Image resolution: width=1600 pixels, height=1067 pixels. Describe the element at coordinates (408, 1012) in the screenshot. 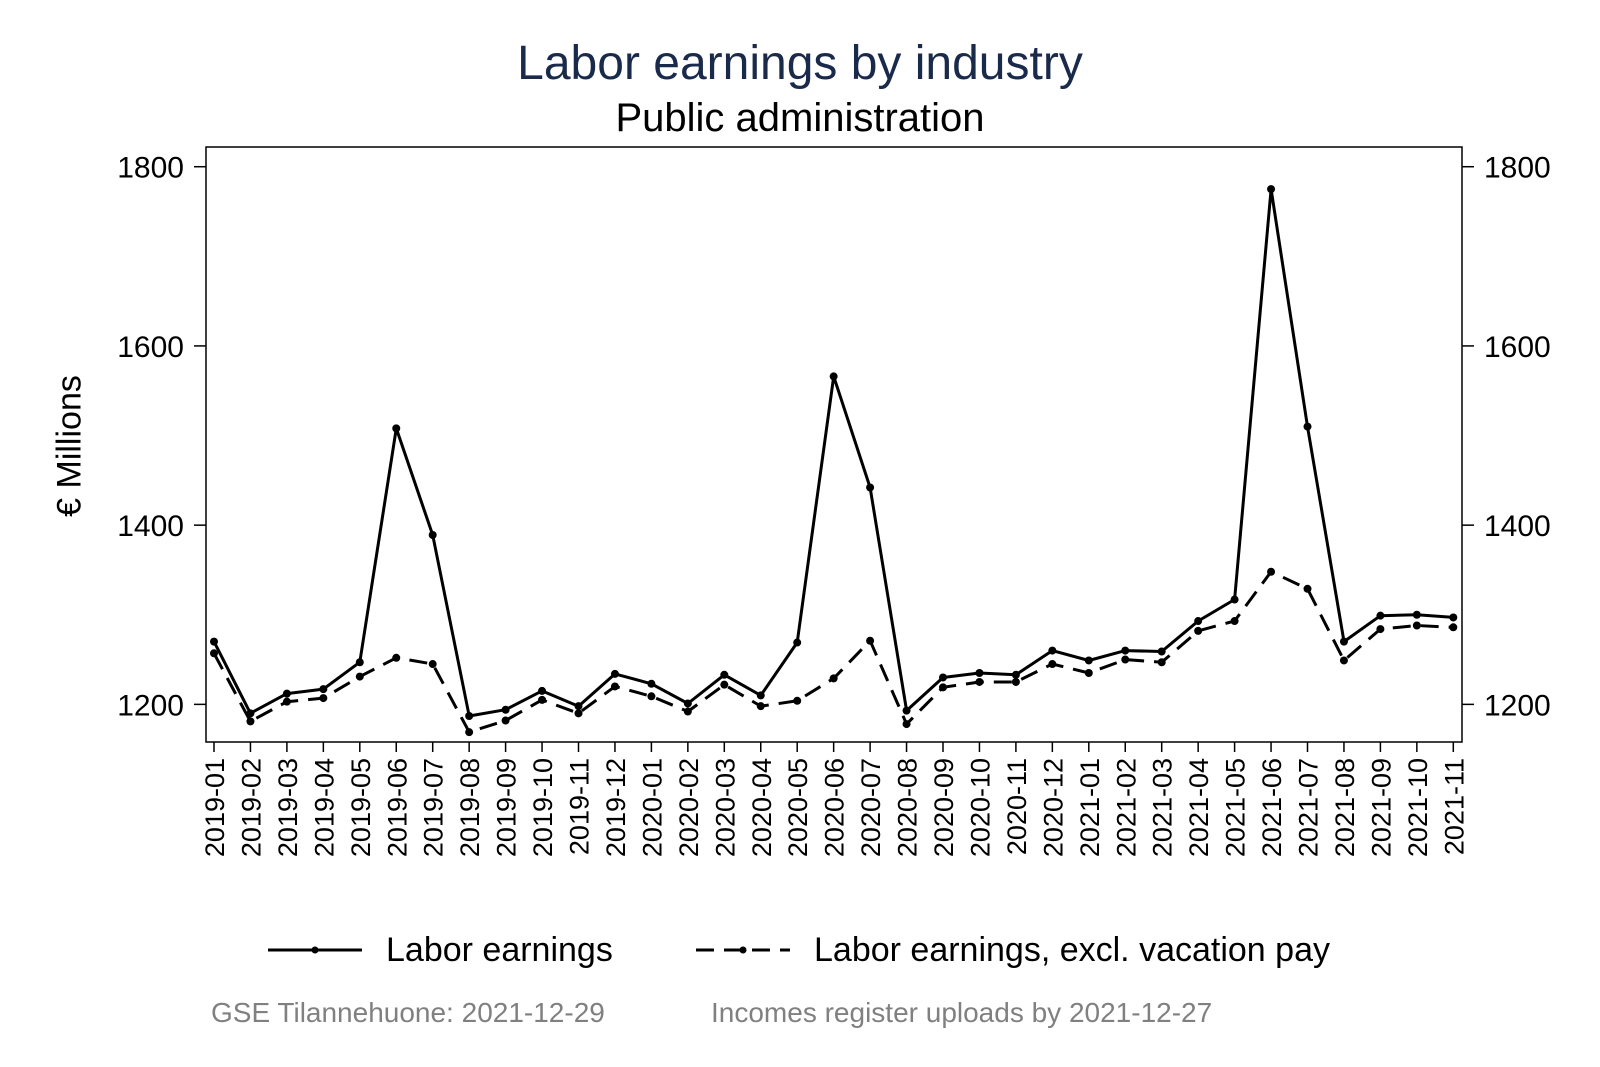

I see `source-note: GSE Tilannehuone: 2021-12-29` at that location.